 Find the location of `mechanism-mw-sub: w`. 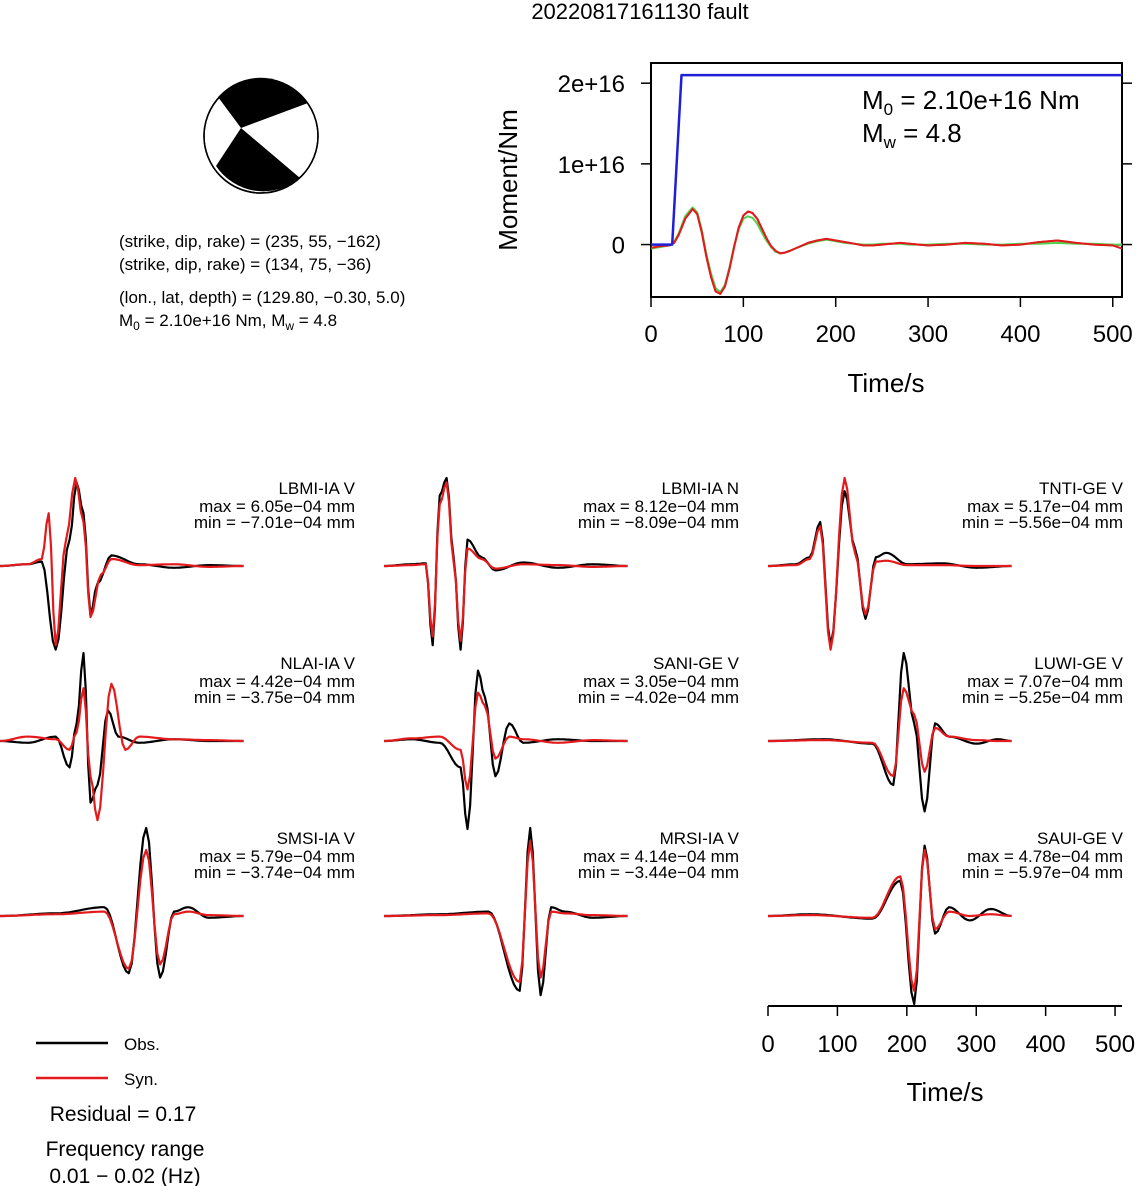

mechanism-mw-sub: w is located at coordinates (289, 326).